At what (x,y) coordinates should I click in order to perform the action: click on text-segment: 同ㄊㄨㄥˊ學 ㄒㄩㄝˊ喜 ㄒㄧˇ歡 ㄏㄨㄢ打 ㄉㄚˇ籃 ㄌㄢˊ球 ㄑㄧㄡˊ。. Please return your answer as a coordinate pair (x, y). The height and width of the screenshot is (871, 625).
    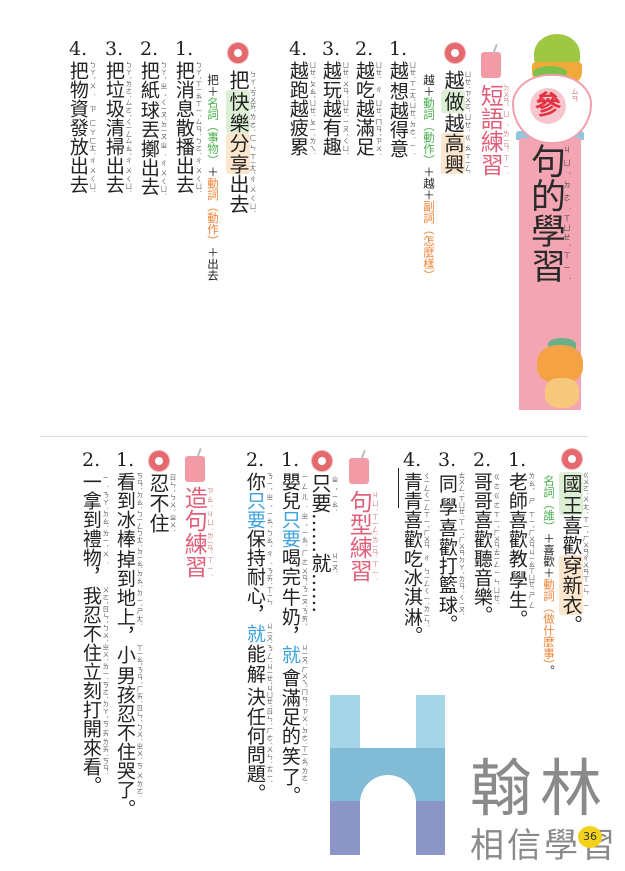
    Looking at the image, I should click on (450, 553).